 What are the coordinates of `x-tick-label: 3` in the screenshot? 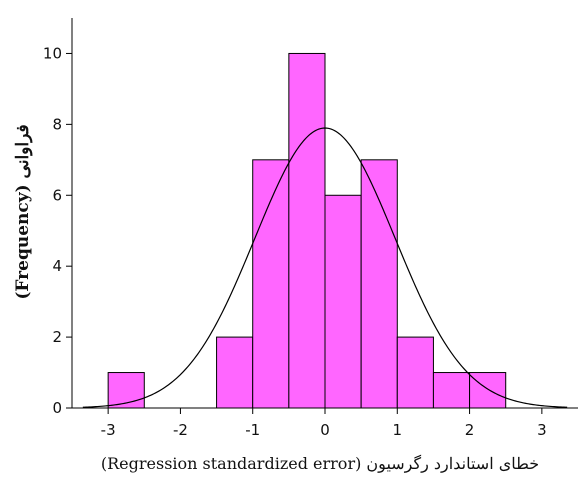 It's located at (542, 430).